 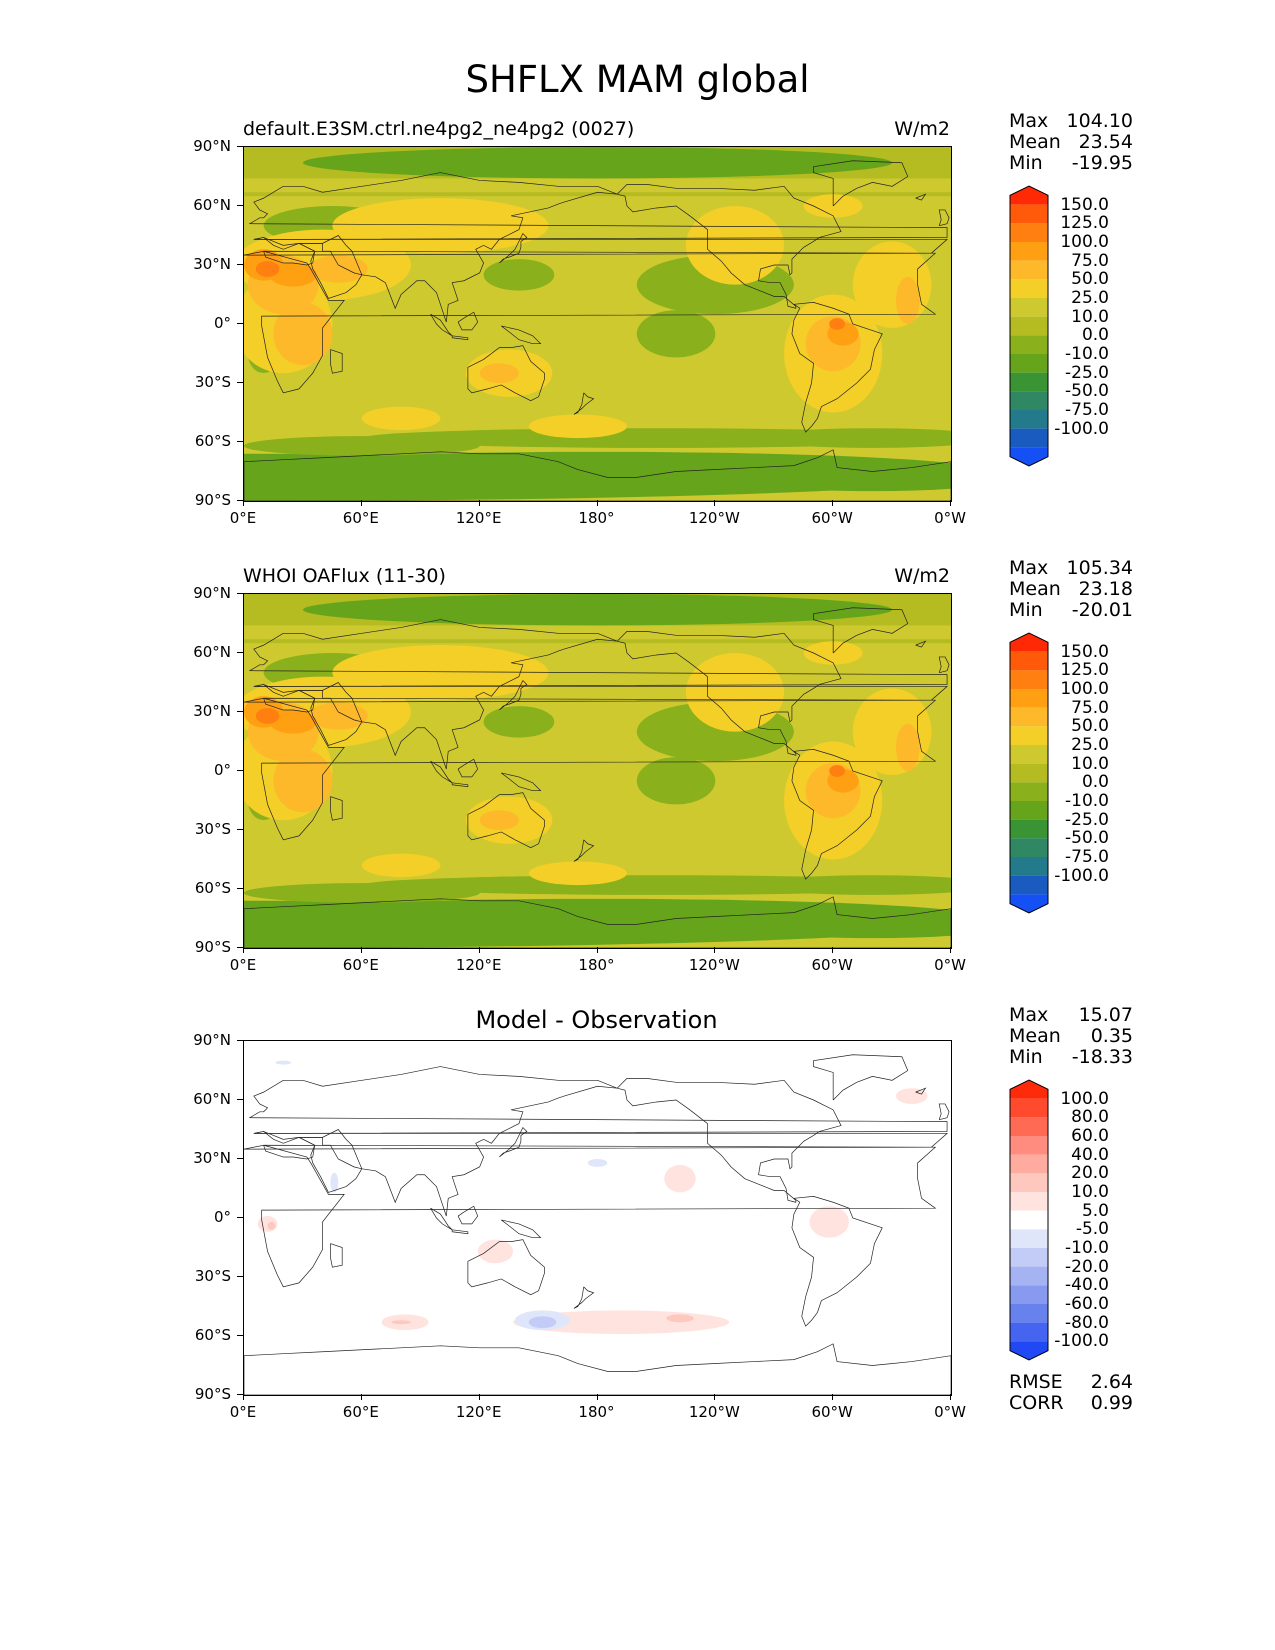 What do you see at coordinates (1071, 589) in the screenshot?
I see `stat-mean: Mean 23.18` at bounding box center [1071, 589].